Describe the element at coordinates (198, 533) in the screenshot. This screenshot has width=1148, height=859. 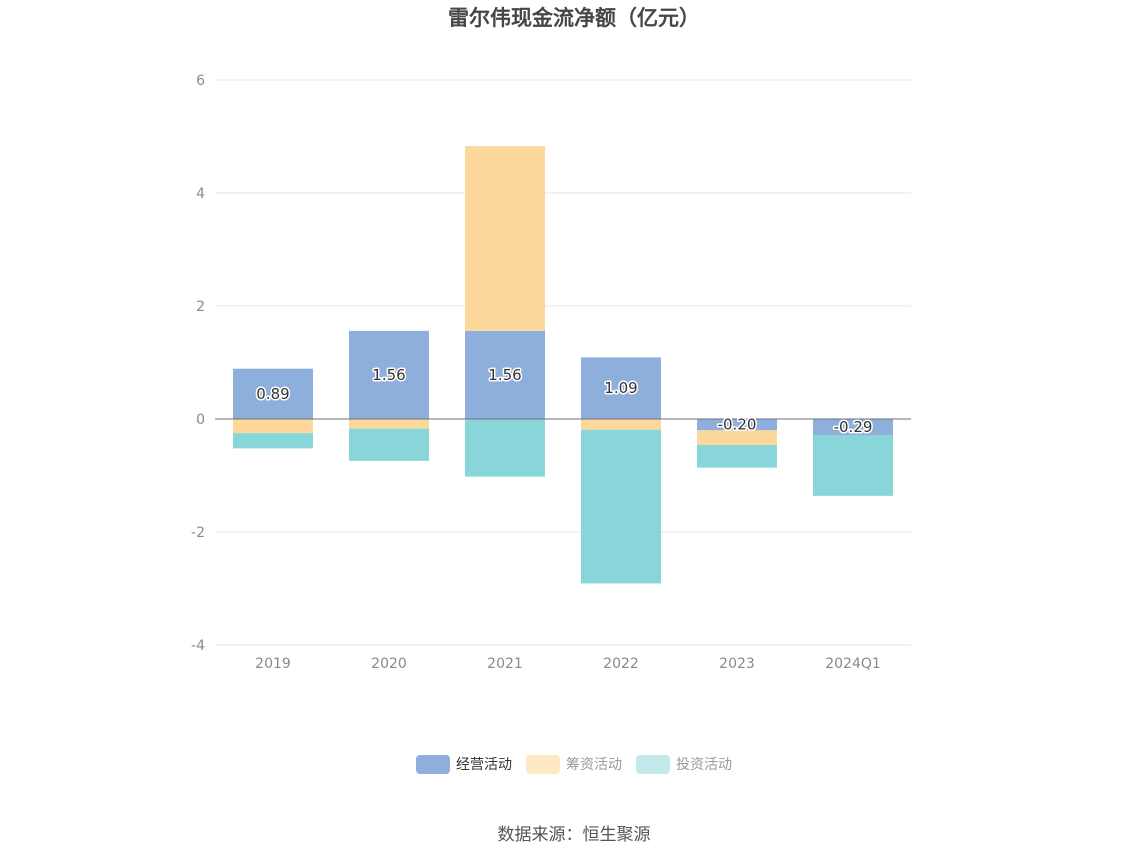
I see `y-tick-label: -2` at that location.